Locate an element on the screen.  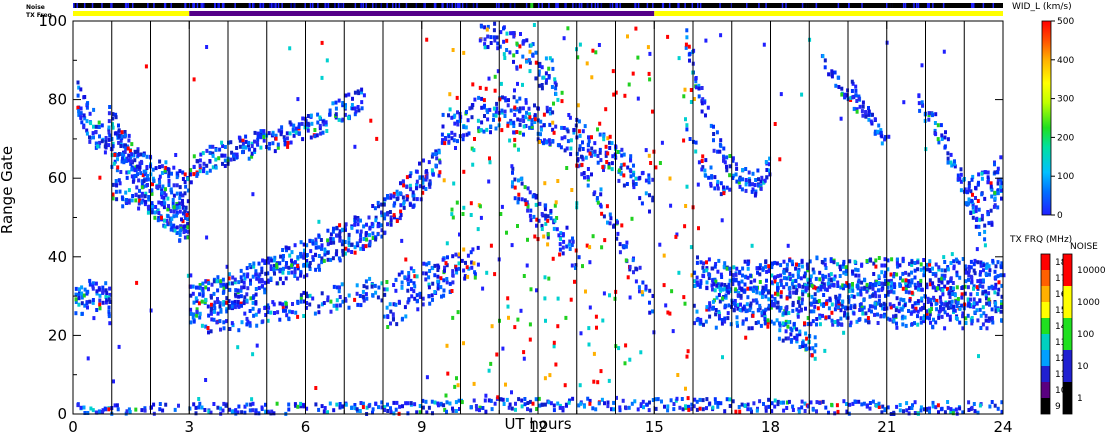
txfreq-colorbar-tick-label: 13 is located at coordinates (1060, 343).